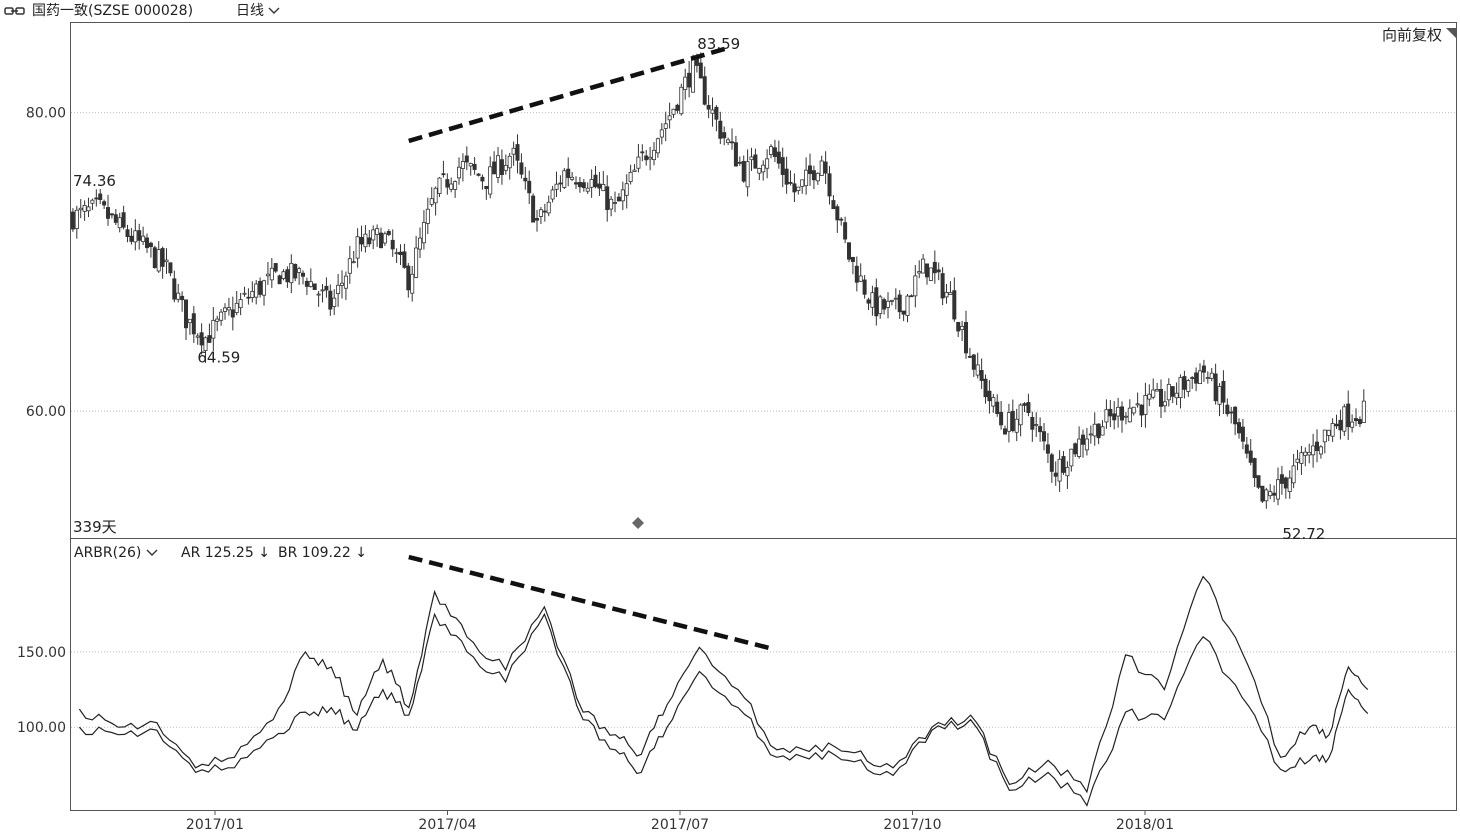  What do you see at coordinates (447, 825) in the screenshot?
I see `x-tick-label: 2017/04` at bounding box center [447, 825].